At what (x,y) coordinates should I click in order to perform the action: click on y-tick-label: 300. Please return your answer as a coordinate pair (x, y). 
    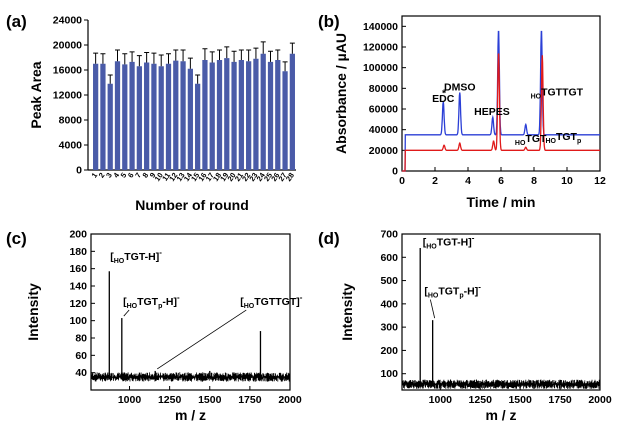
    Looking at the image, I should click on (389, 328).